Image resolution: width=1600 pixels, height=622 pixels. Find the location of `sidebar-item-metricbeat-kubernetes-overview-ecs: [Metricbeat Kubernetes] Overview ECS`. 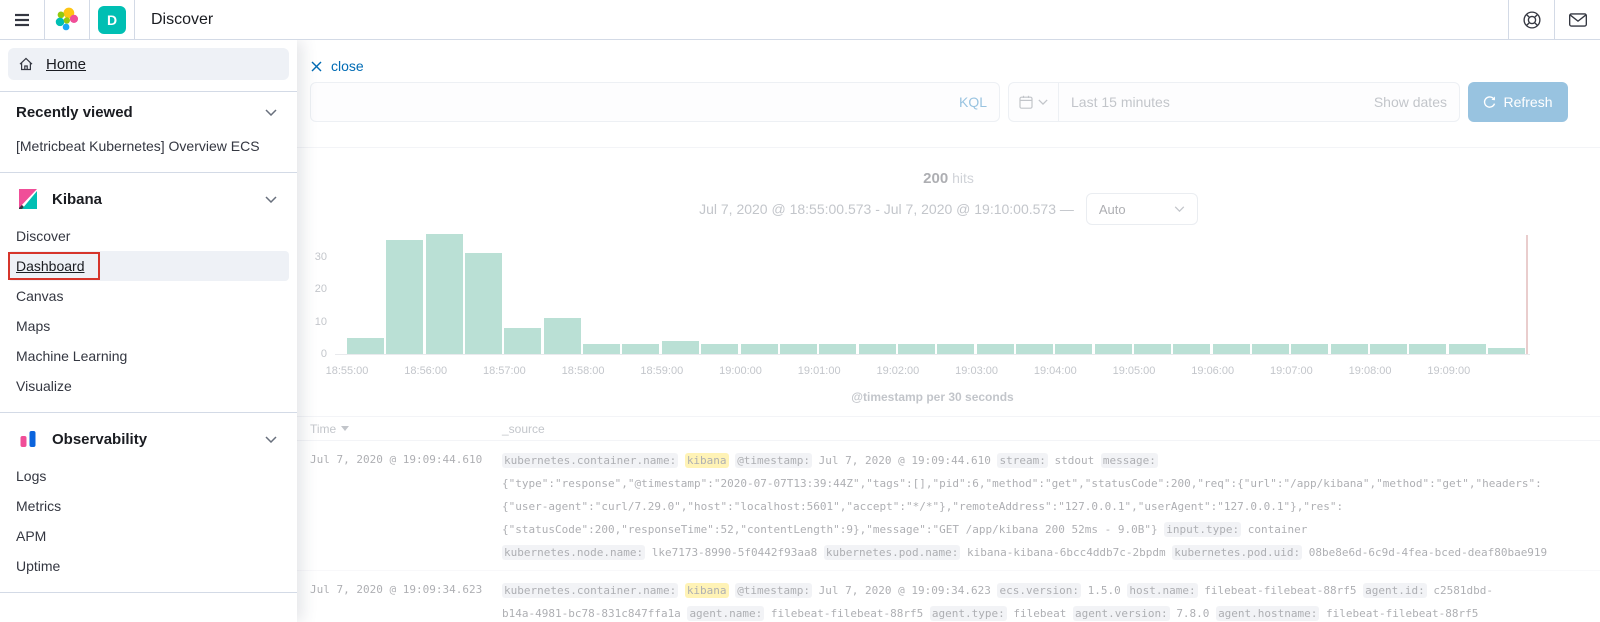

sidebar-item-metricbeat-kubernetes-overview-ecs: [Metricbeat Kubernetes] Overview ECS is located at coordinates (148, 146).